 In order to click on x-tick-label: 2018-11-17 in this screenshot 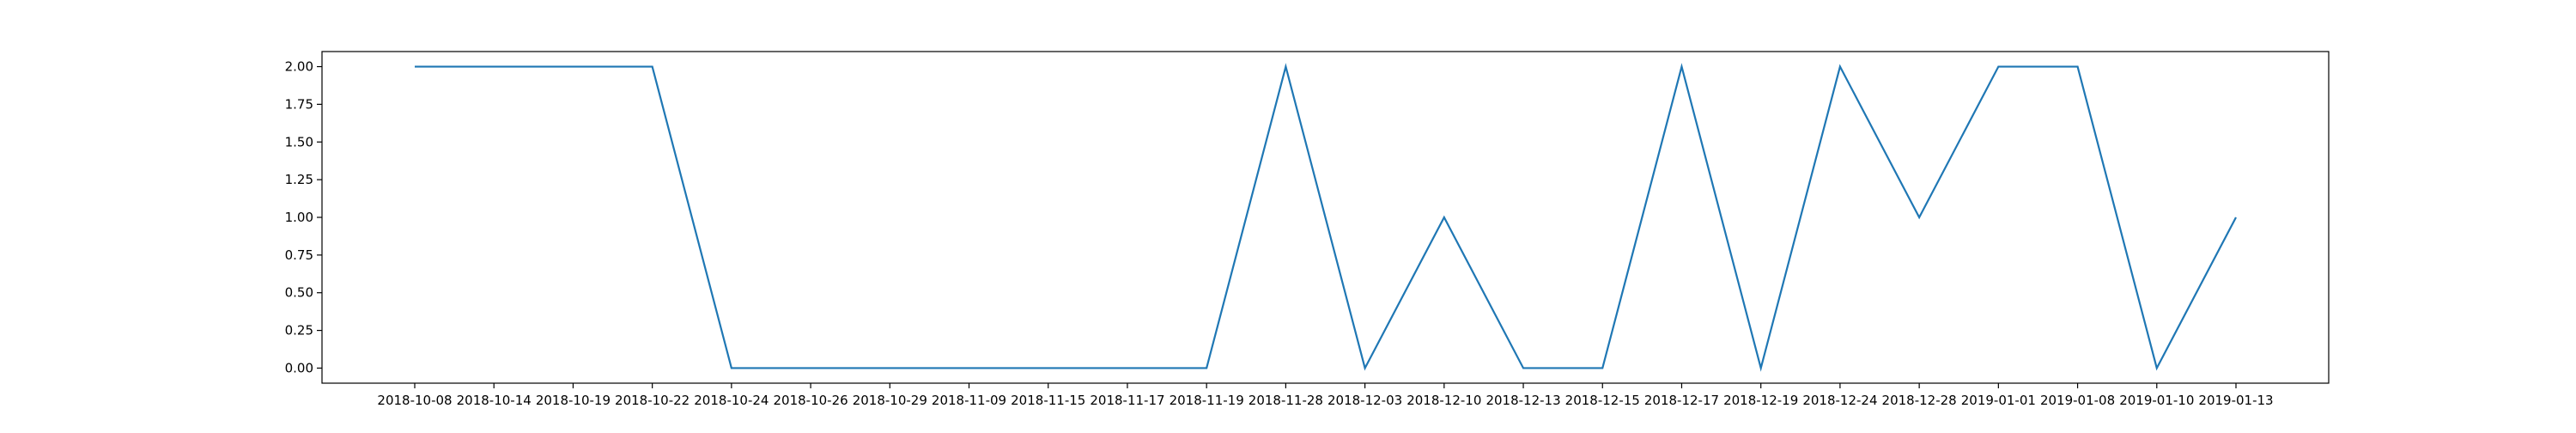, I will do `click(1127, 400)`.